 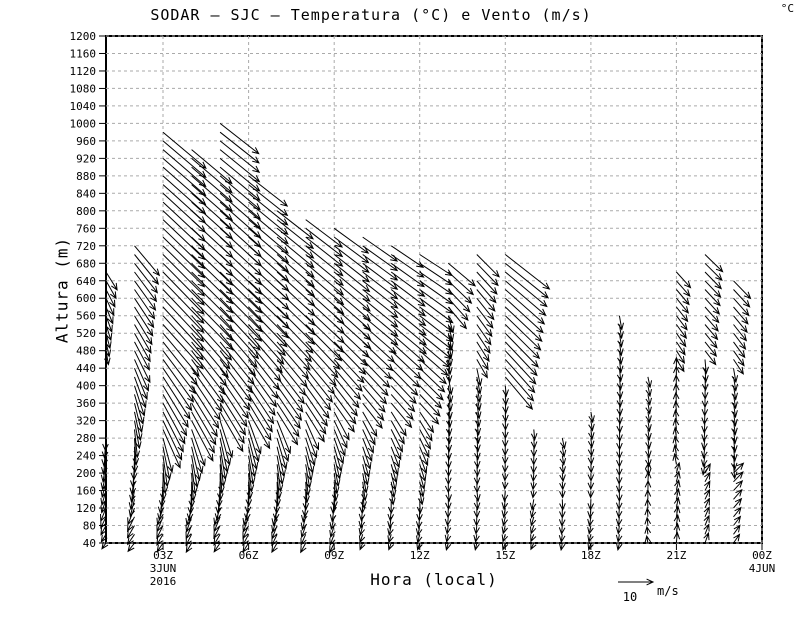 What do you see at coordinates (762, 568) in the screenshot?
I see `date-label: 4JUN` at bounding box center [762, 568].